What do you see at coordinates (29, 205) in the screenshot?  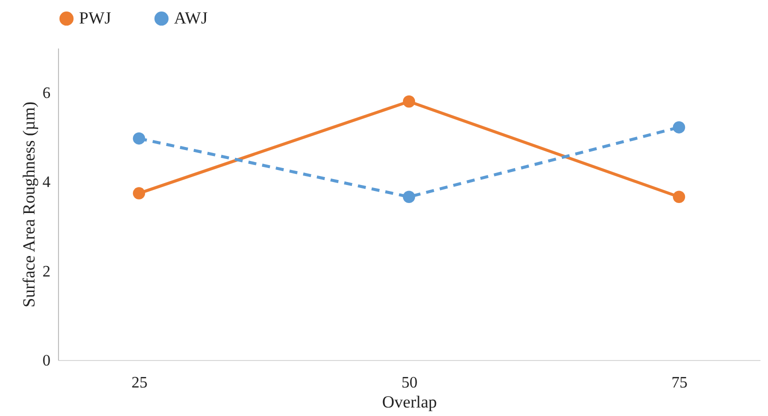 I see `y-axis-title: Surface Area Roughness (µm)` at bounding box center [29, 205].